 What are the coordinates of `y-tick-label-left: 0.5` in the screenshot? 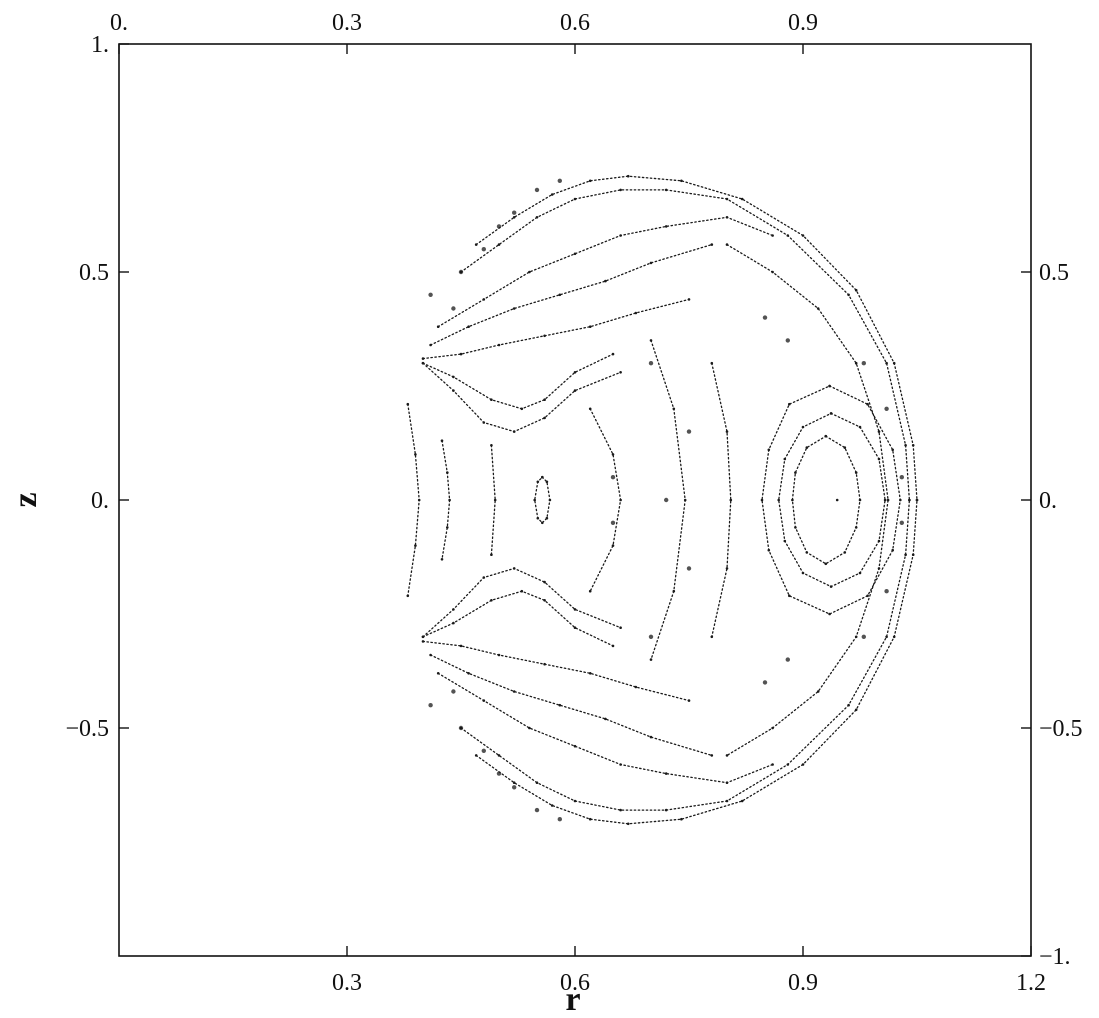 It's located at (94, 273).